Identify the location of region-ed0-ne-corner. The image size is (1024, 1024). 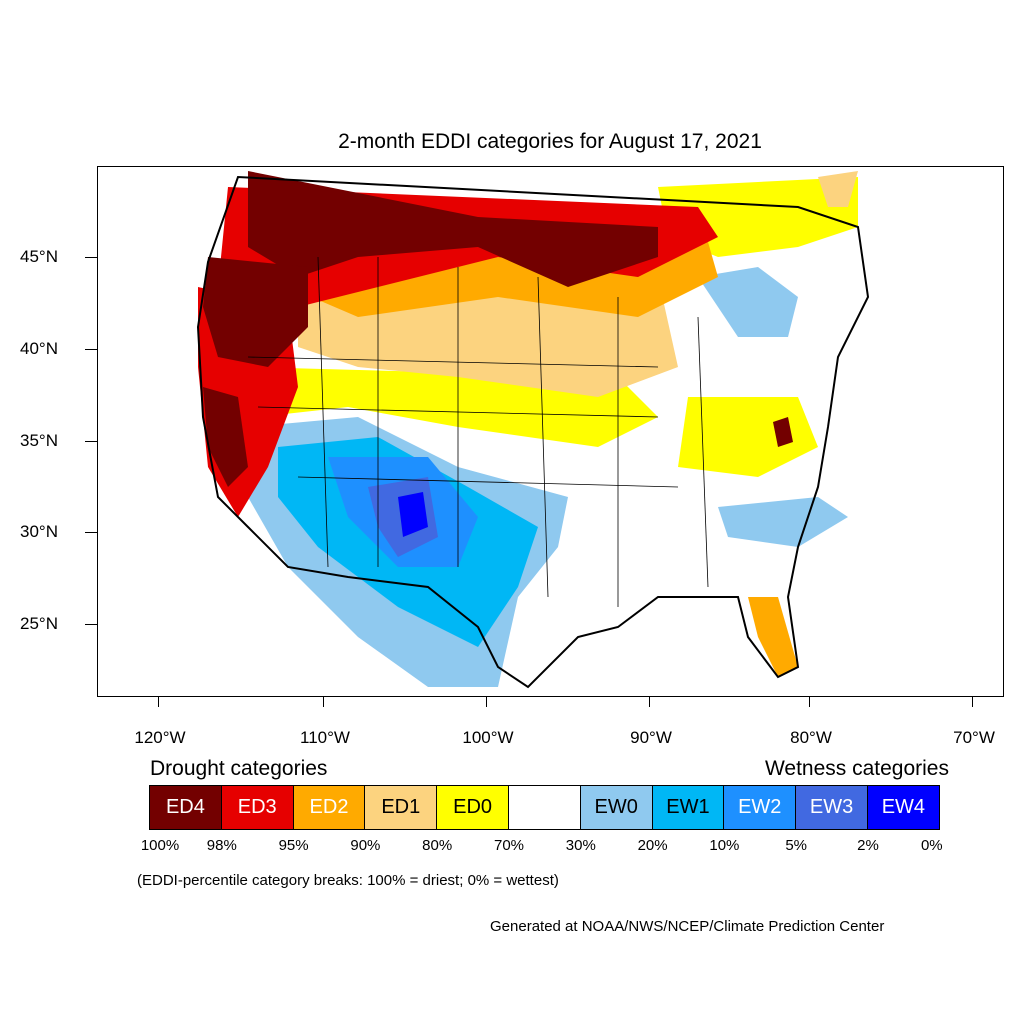
(838, 189).